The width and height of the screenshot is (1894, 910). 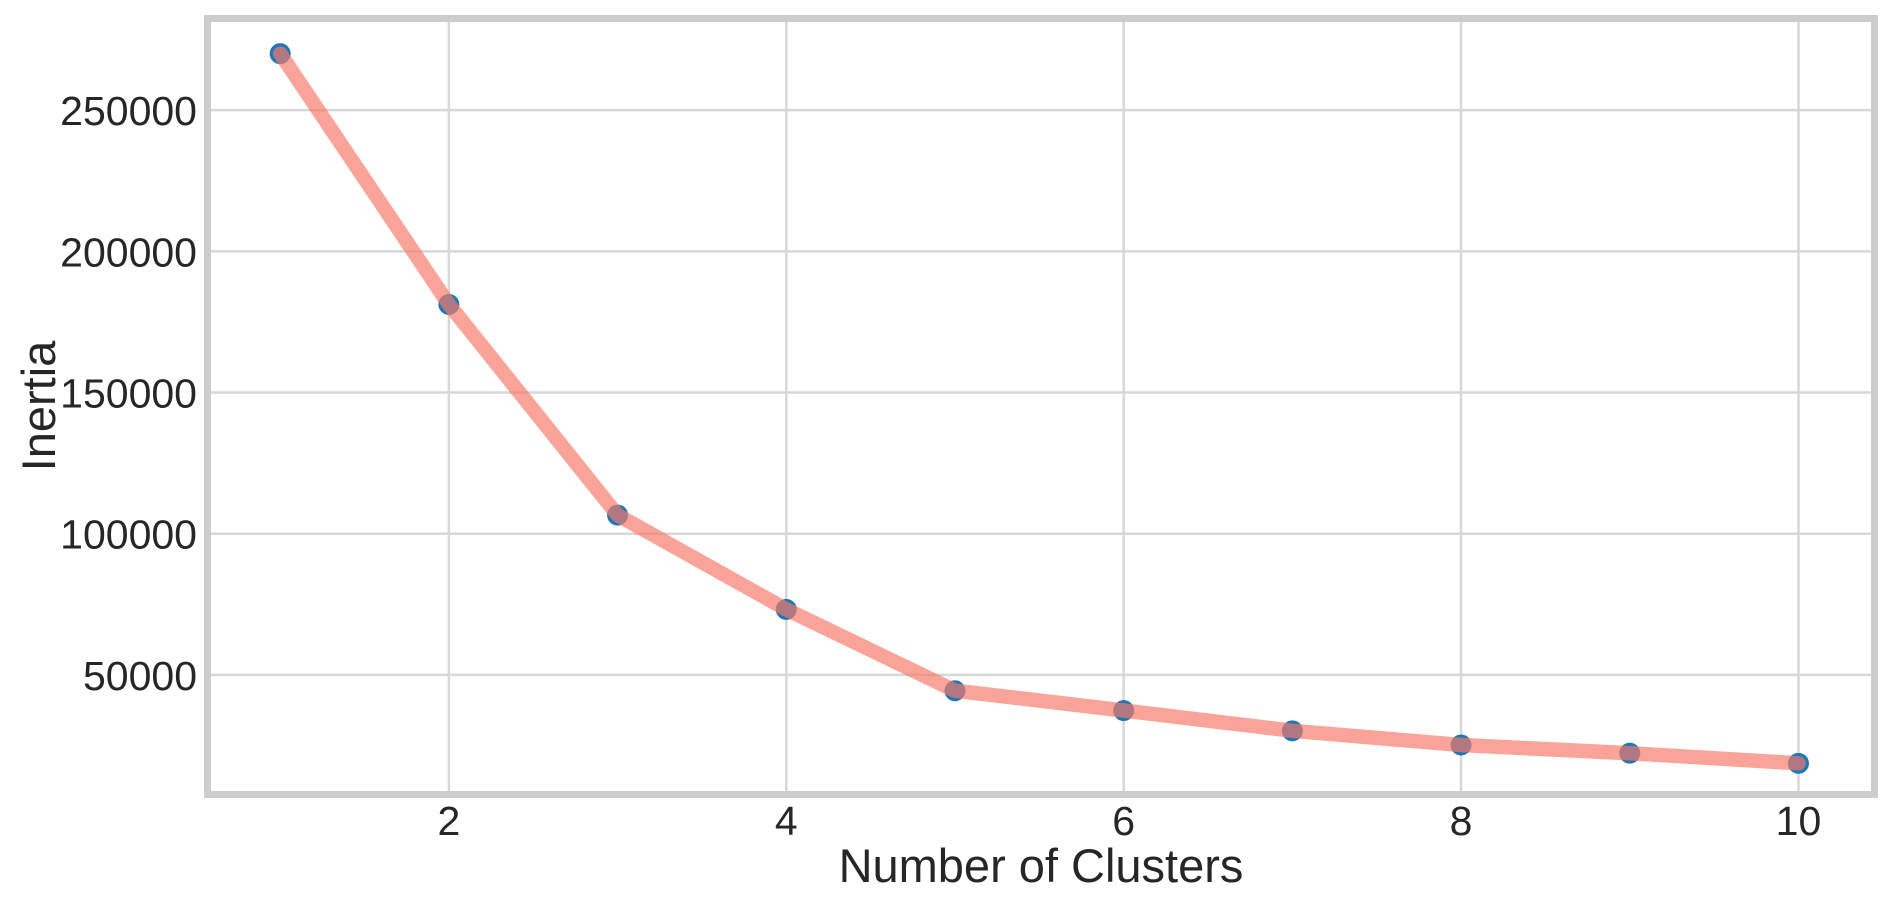 I want to click on x-tick-label: 2, so click(x=448, y=821).